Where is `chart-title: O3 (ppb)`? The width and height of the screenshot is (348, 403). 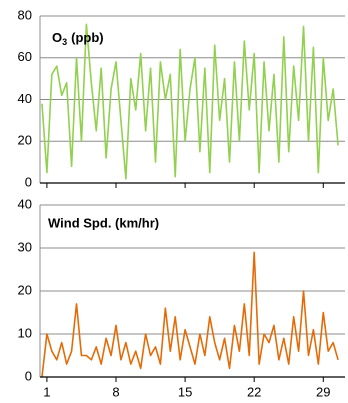
chart-title: O3 (ppb) is located at coordinates (78, 38).